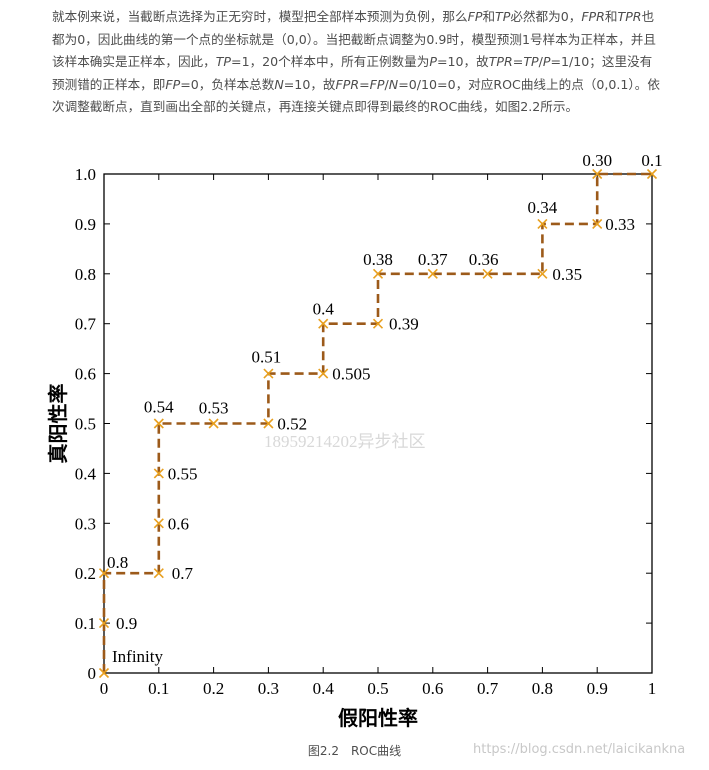 The width and height of the screenshot is (709, 770). I want to click on data-label: 0.8, so click(117, 562).